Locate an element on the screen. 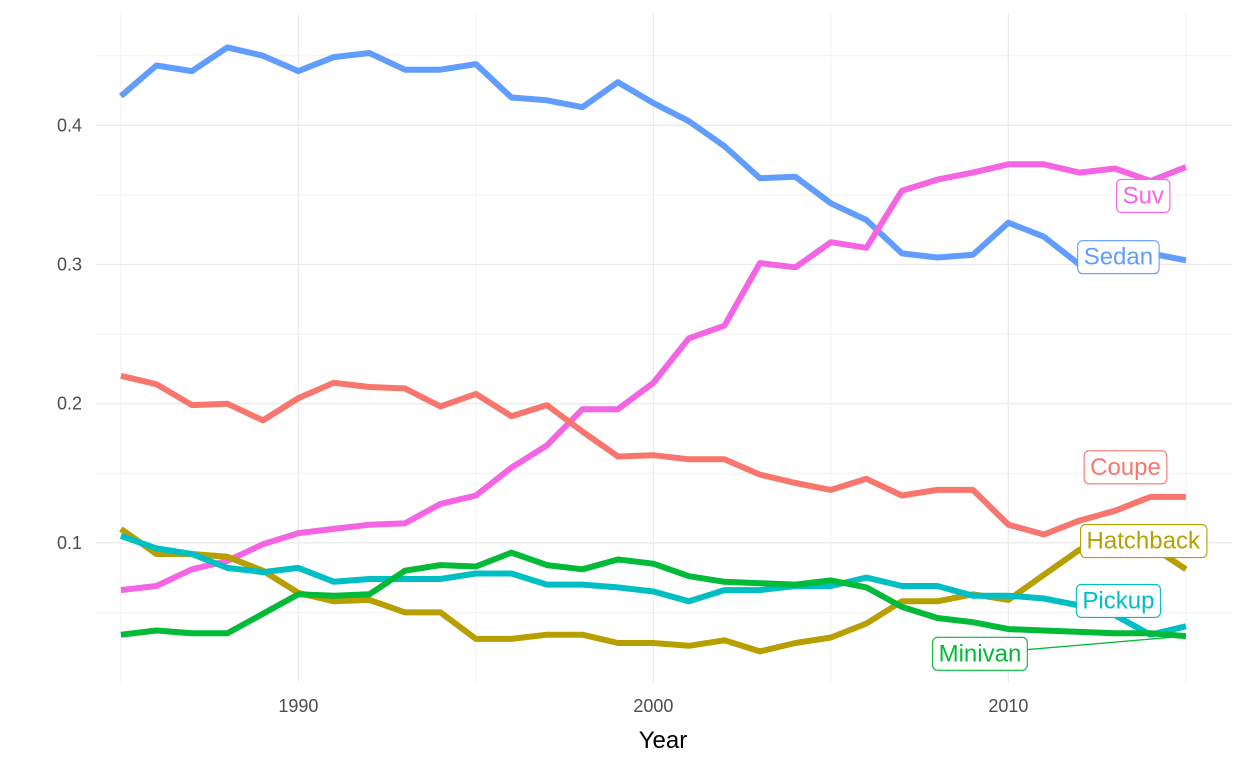  series-label-text-pickup: Pickup is located at coordinates (1118, 600).